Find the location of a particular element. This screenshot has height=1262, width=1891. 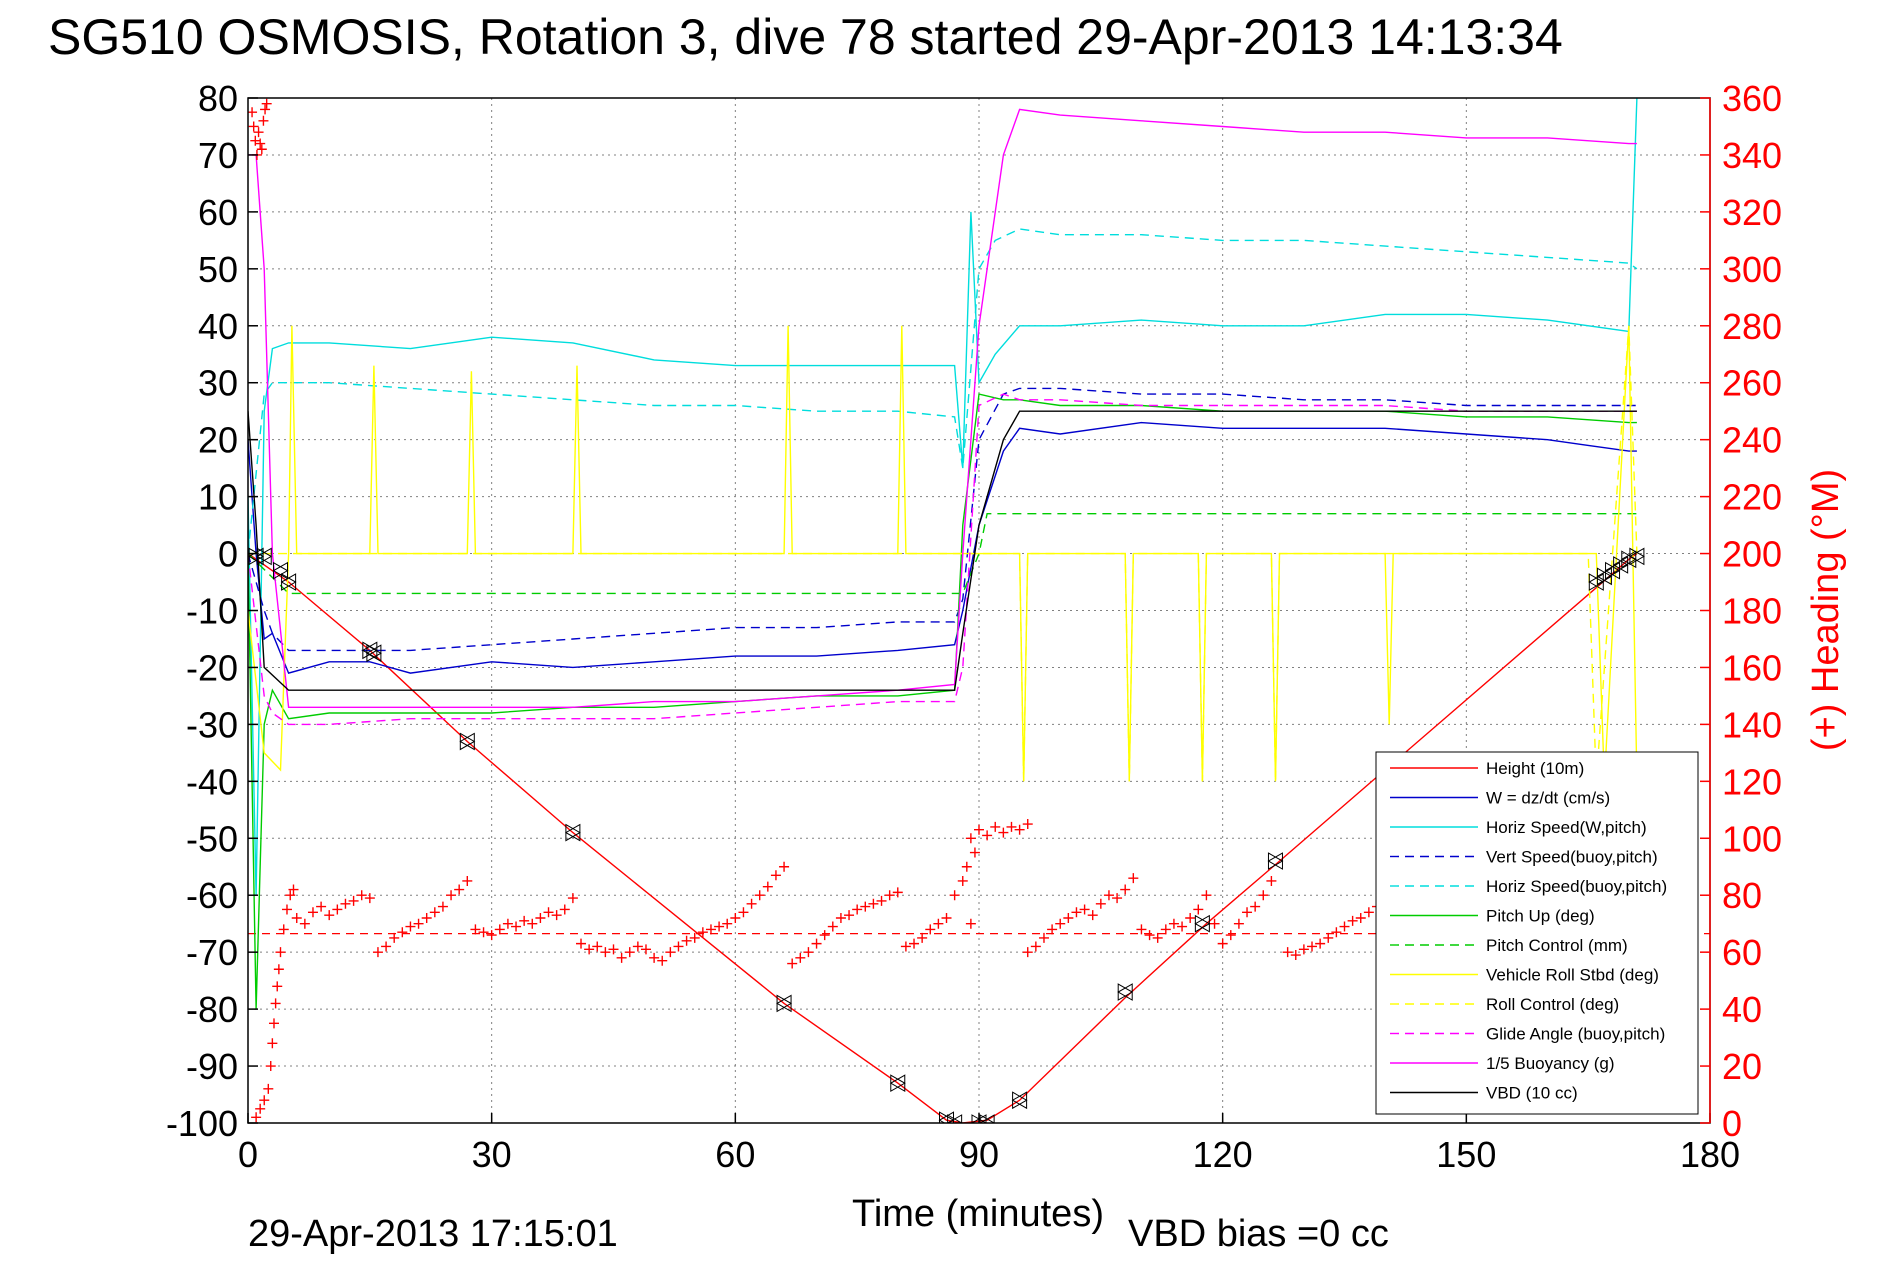

legend-label: Pitch Control (mm) is located at coordinates (1557, 945).